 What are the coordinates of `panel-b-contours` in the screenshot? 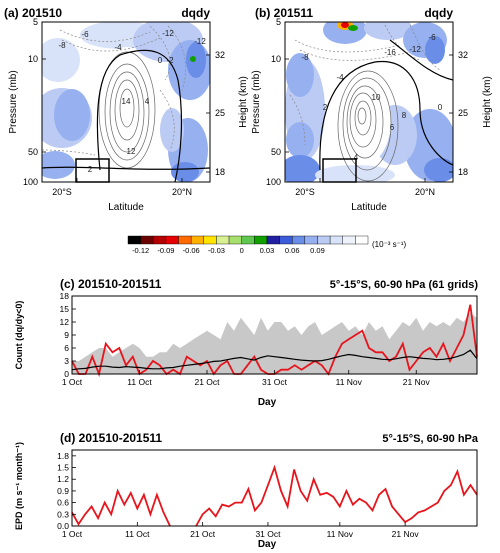 It's located at (371, 103).